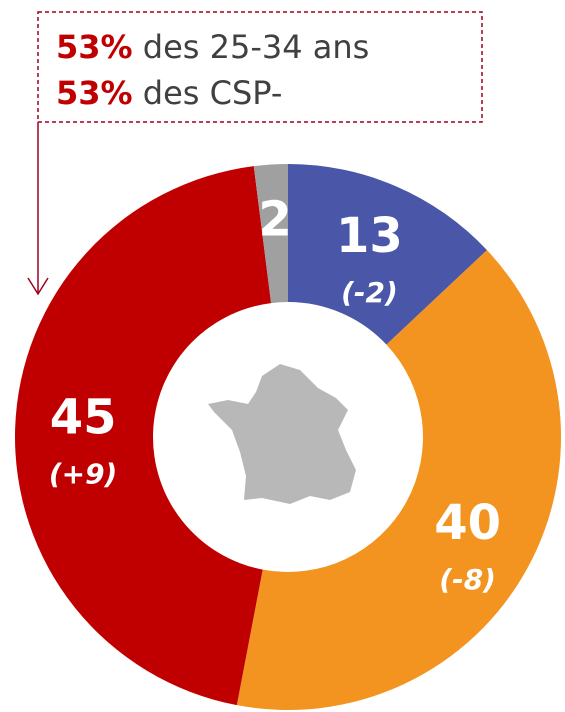 This screenshot has height=712, width=565. What do you see at coordinates (467, 523) in the screenshot?
I see `value-label: 40` at bounding box center [467, 523].